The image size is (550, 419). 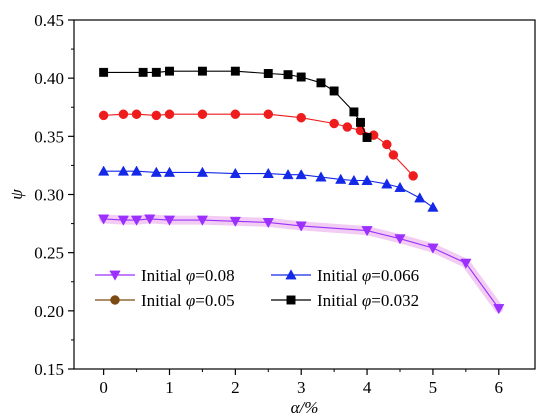 What do you see at coordinates (367, 387) in the screenshot?
I see `x-tick-label: 4` at bounding box center [367, 387].